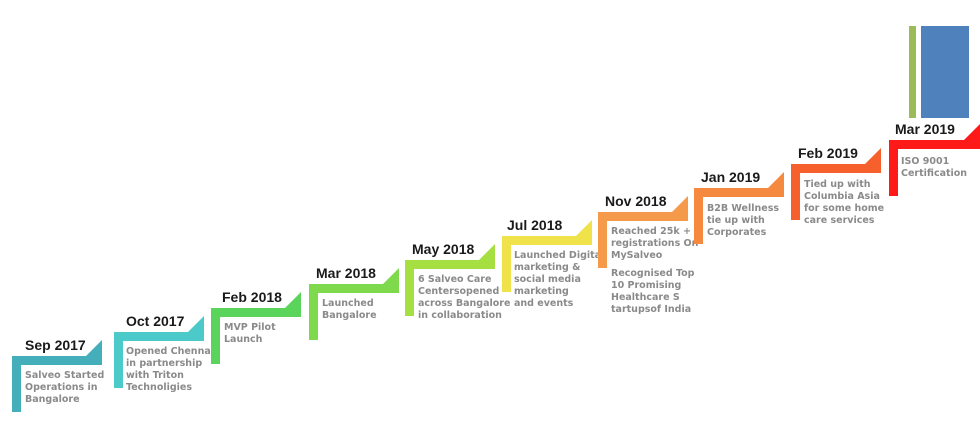 Image resolution: width=980 pixels, height=430 pixels. I want to click on description-line: tartupsof India, so click(651, 309).